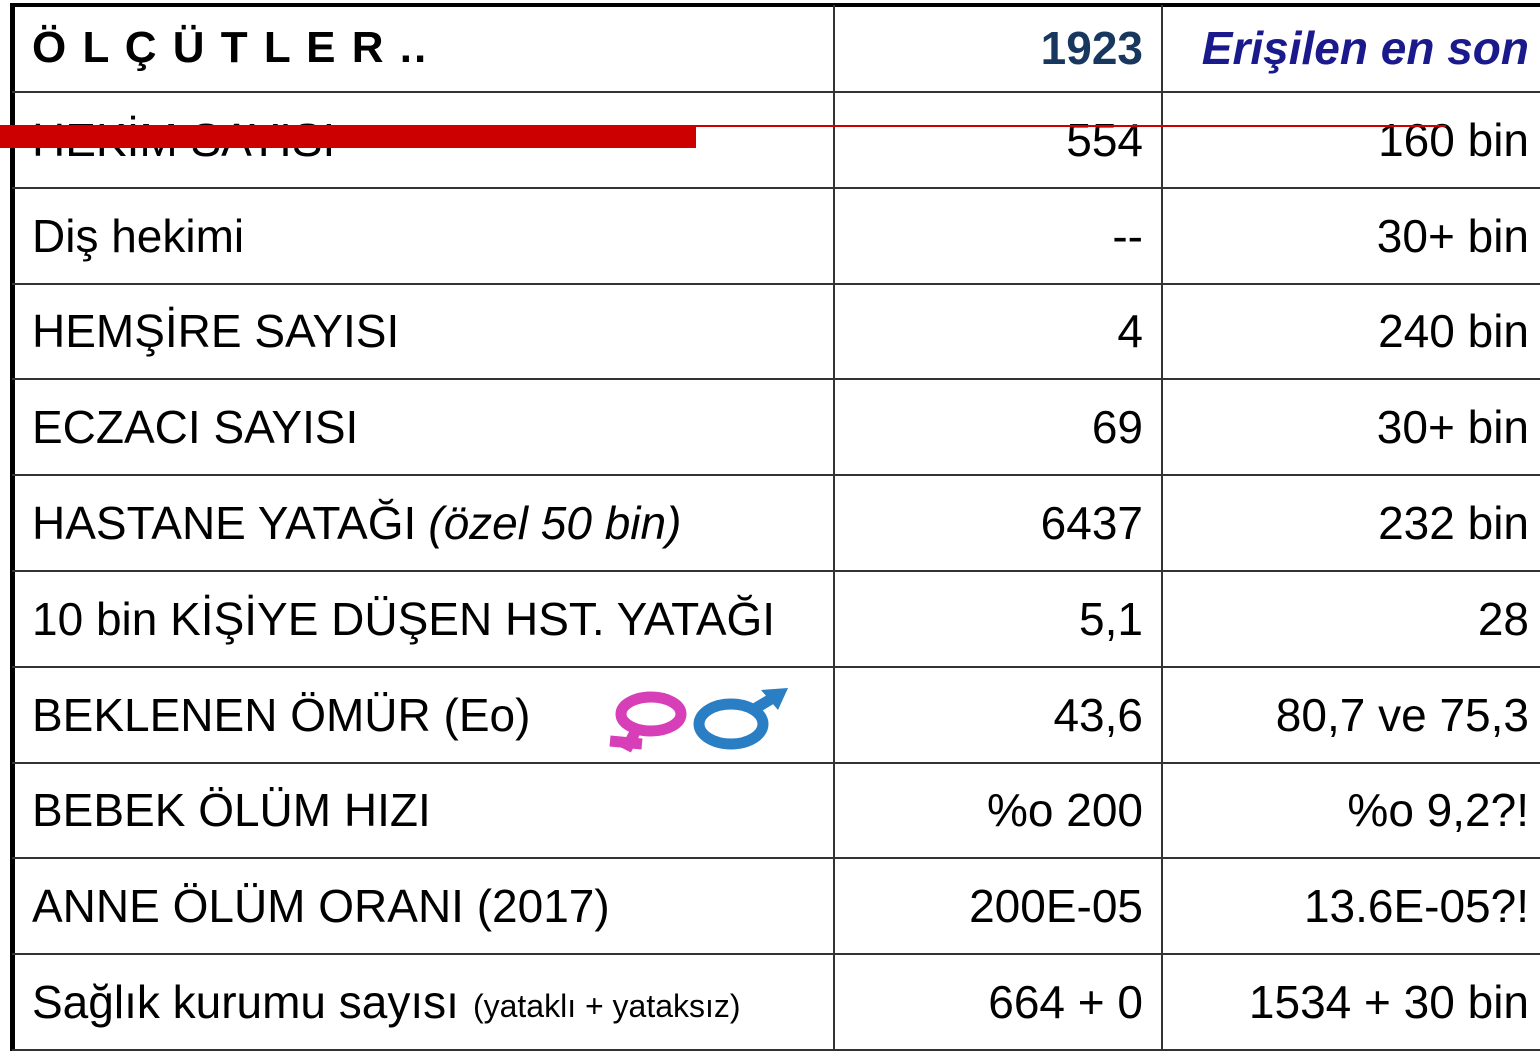  I want to click on value-cell: 4, so click(999, 332).